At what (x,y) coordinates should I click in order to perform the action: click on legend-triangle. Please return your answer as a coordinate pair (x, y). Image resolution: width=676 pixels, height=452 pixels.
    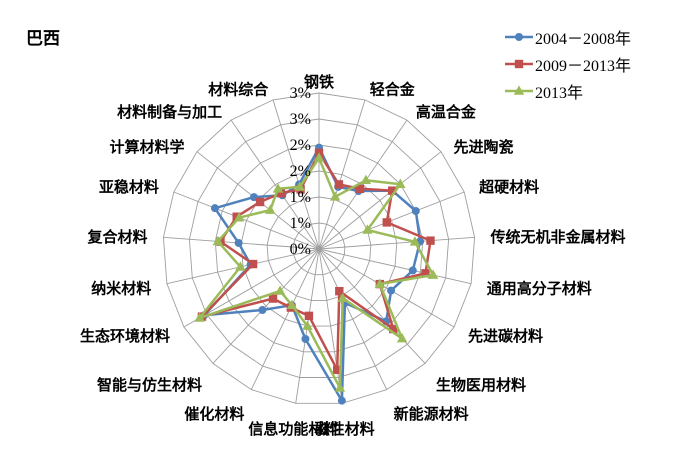
    Looking at the image, I should click on (519, 89).